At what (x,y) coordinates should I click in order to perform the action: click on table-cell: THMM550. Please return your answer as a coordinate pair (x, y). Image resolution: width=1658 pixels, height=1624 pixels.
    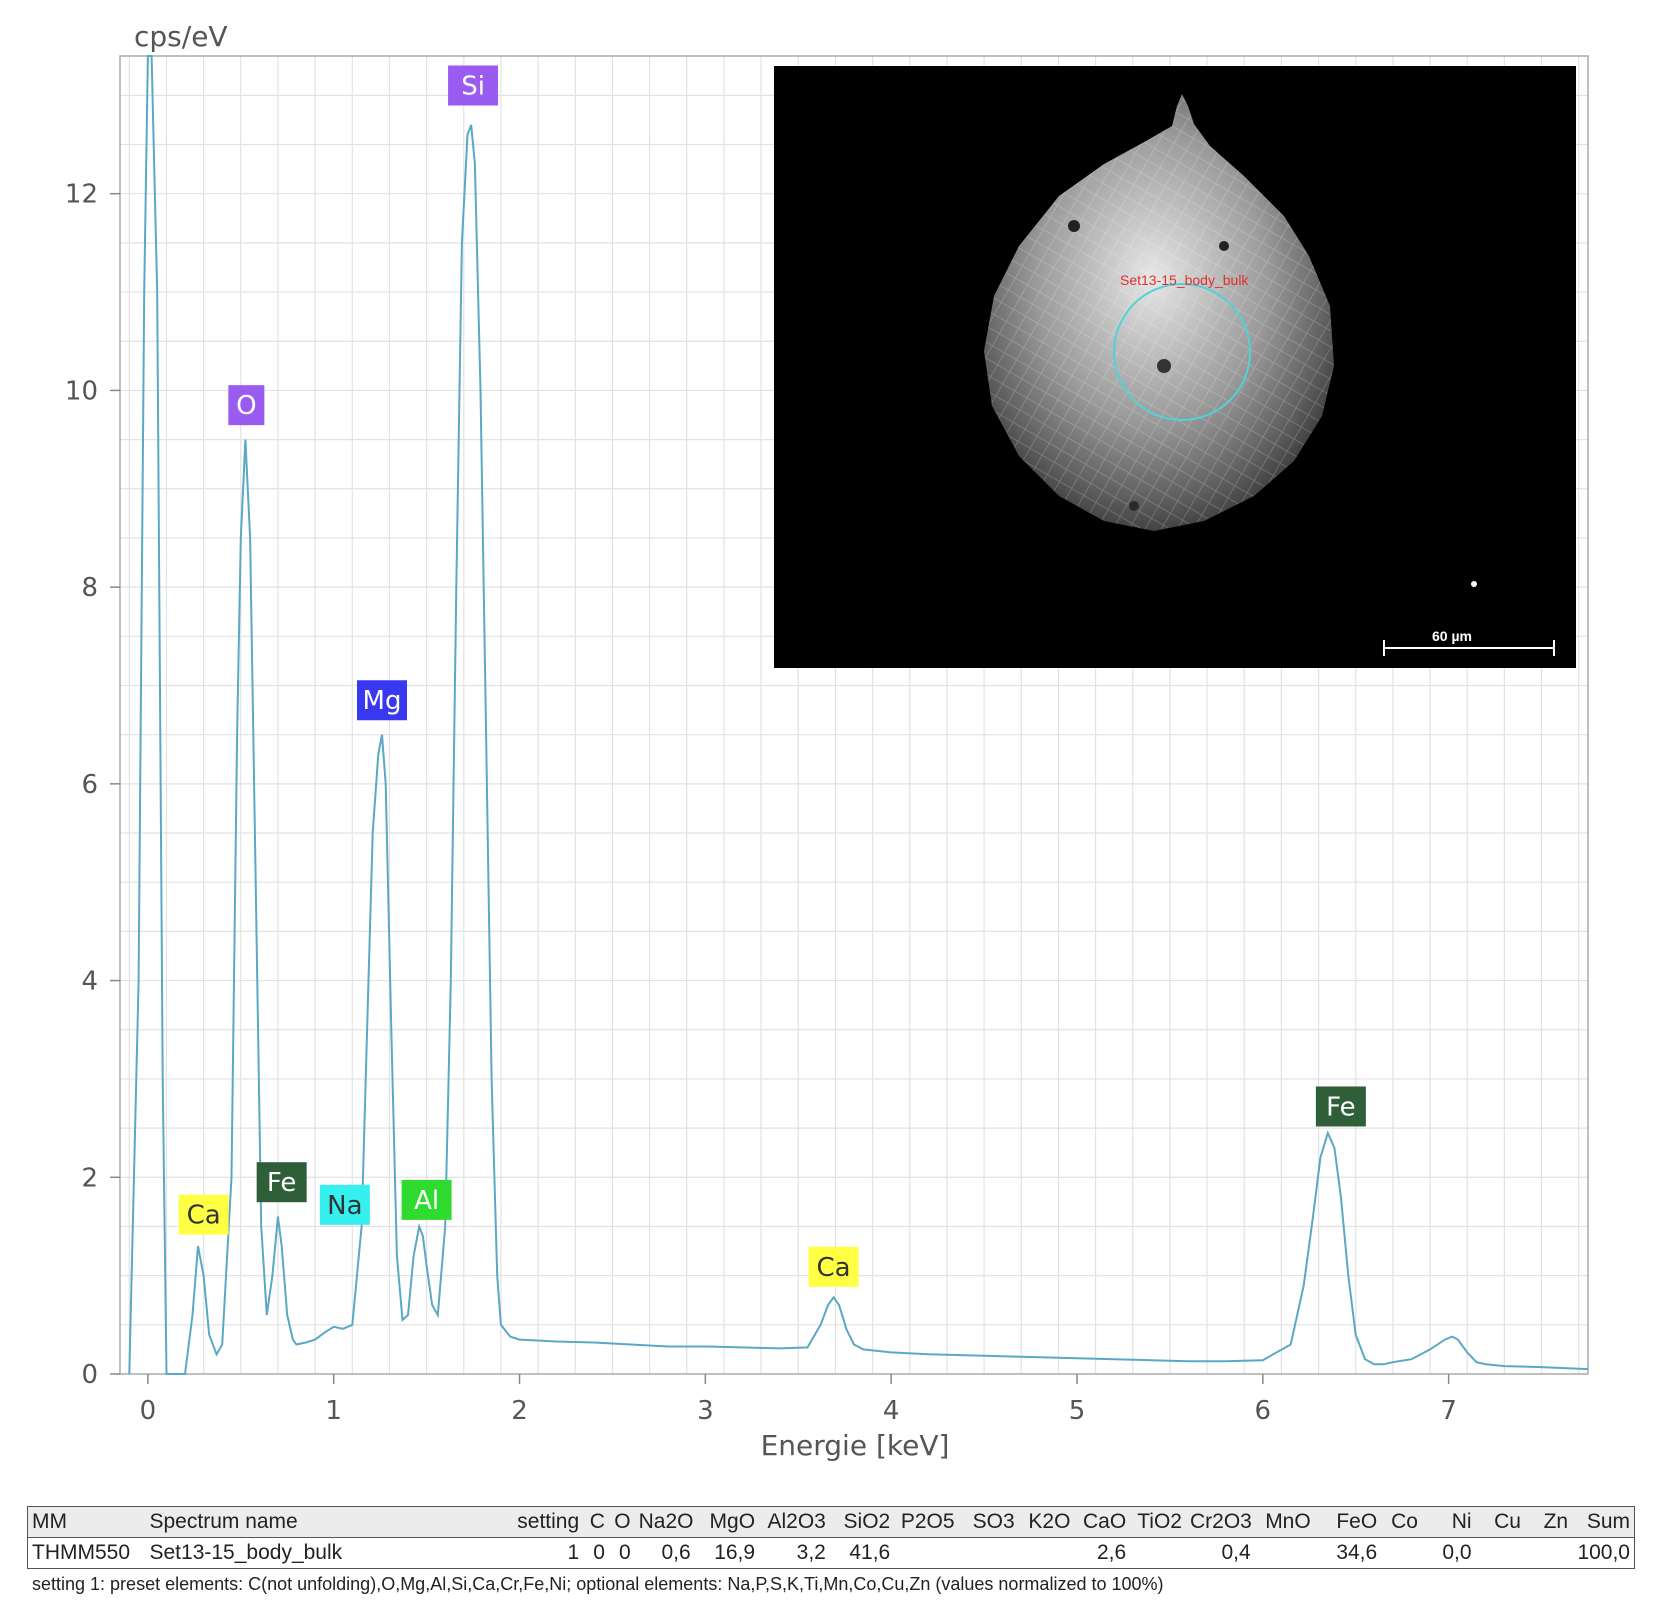
    Looking at the image, I should click on (81, 1552).